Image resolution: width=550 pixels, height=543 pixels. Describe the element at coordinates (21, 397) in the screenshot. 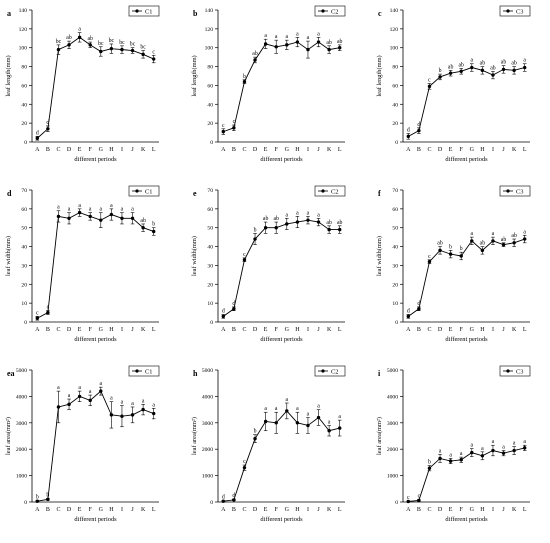

I see `y-tick-label: 4000` at that location.